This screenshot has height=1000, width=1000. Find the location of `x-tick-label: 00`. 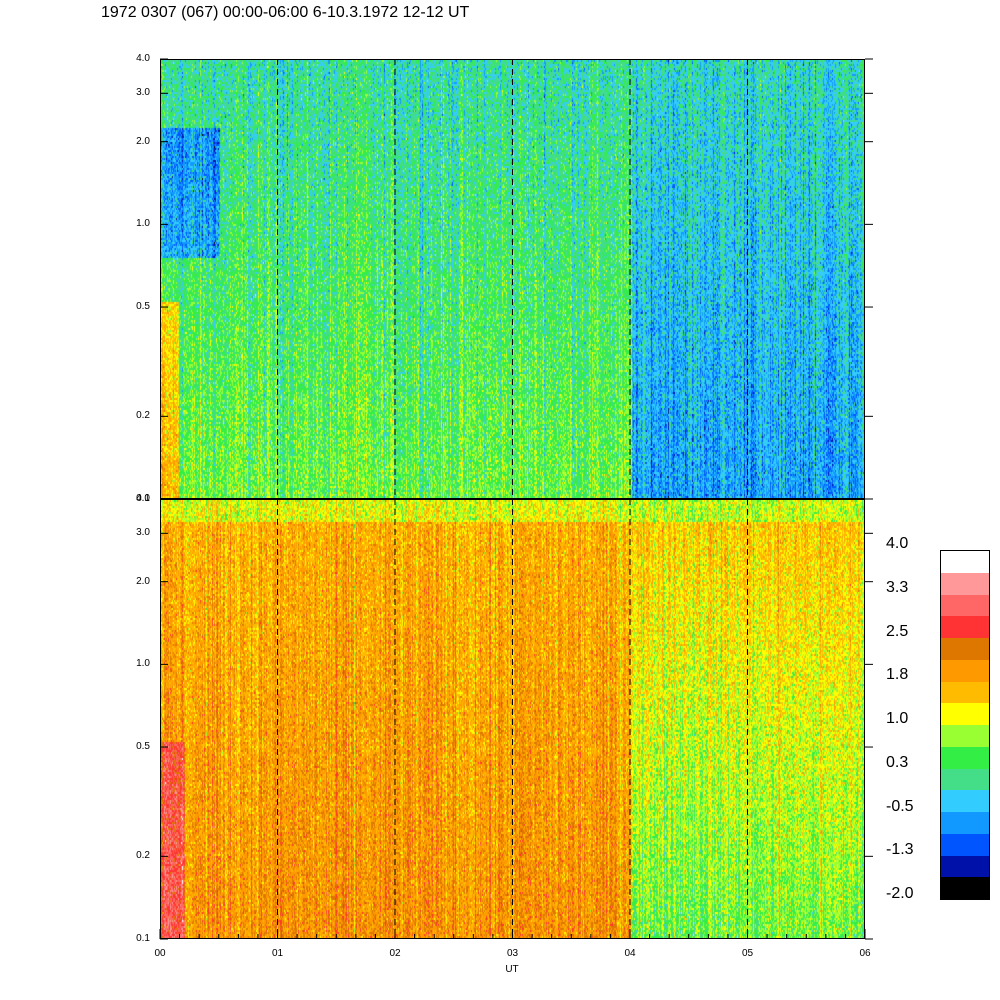

x-tick-label: 00 is located at coordinates (160, 953).